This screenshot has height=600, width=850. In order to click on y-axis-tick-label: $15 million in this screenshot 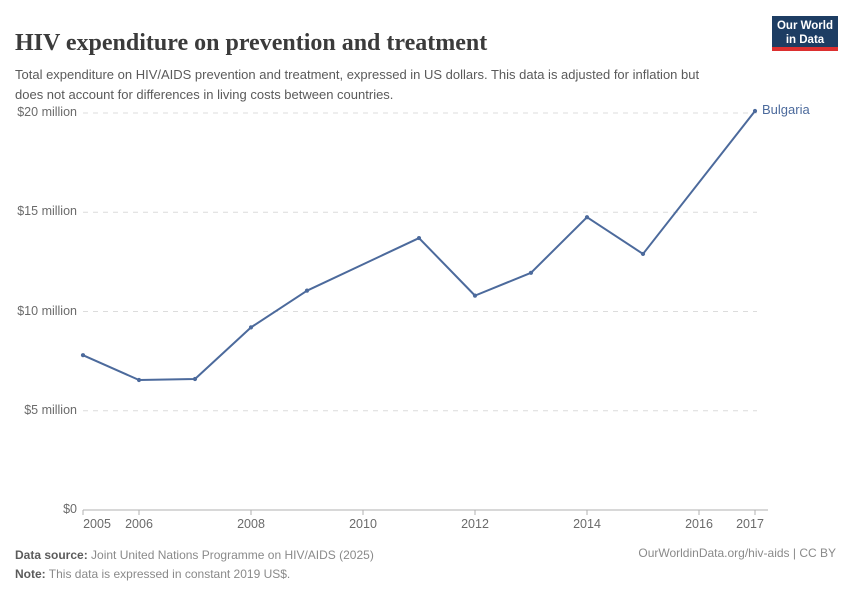, I will do `click(47, 211)`.